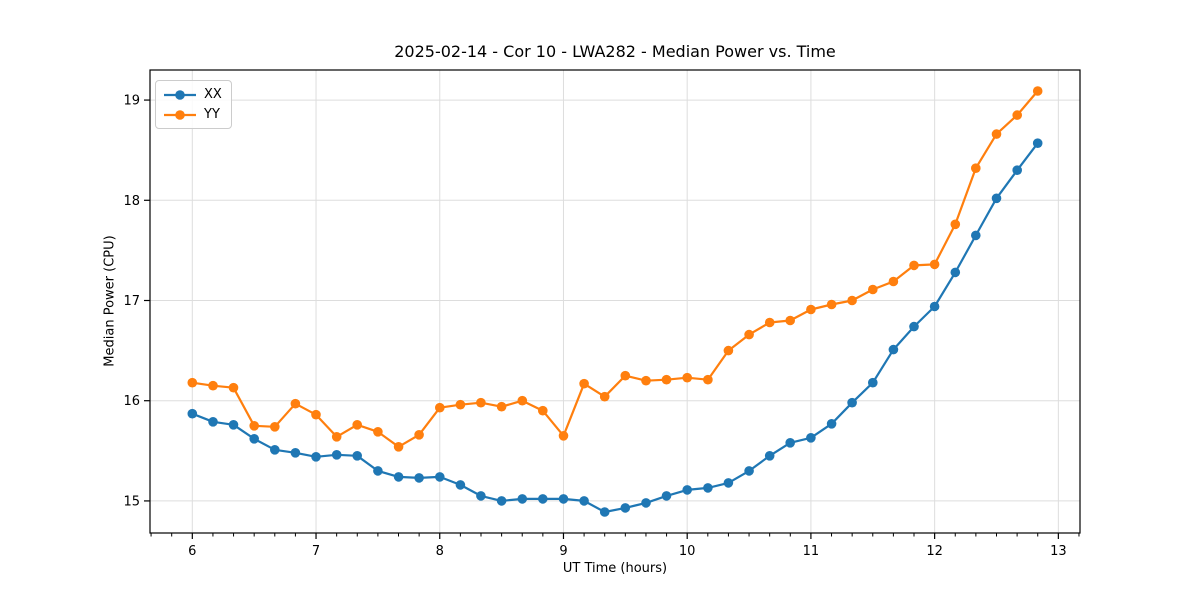 This screenshot has width=1200, height=600. I want to click on x-tick-label: 10, so click(687, 551).